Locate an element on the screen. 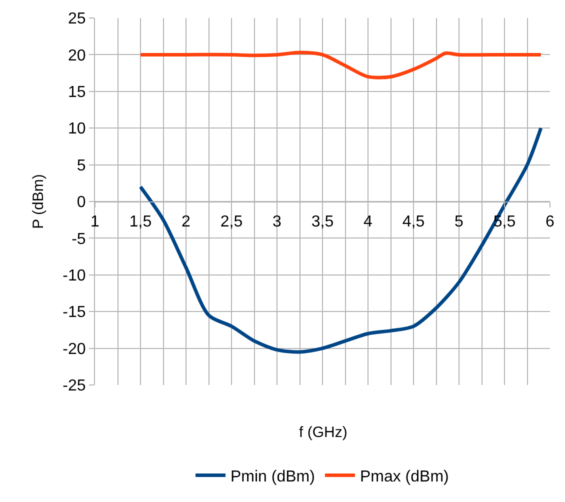 The width and height of the screenshot is (565, 502). y-tick-label: 10 is located at coordinates (77, 129).